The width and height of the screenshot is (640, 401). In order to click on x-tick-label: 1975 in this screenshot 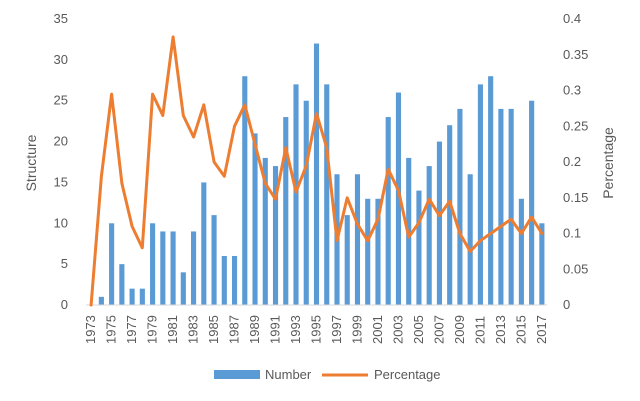, I will do `click(111, 329)`.